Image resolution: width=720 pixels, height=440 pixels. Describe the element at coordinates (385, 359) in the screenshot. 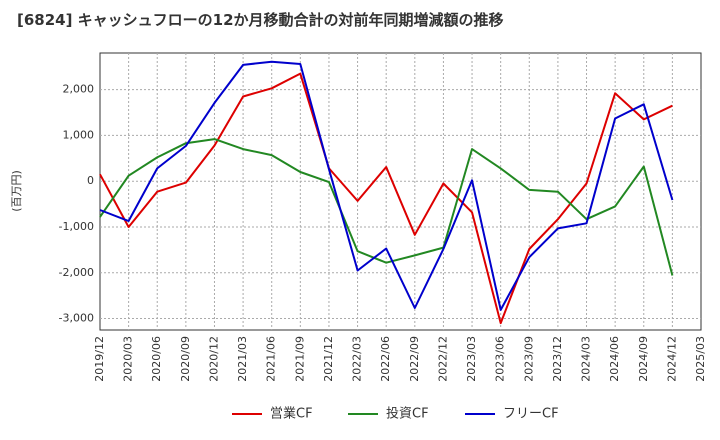

I see `x-tick-label: 2022/06` at that location.